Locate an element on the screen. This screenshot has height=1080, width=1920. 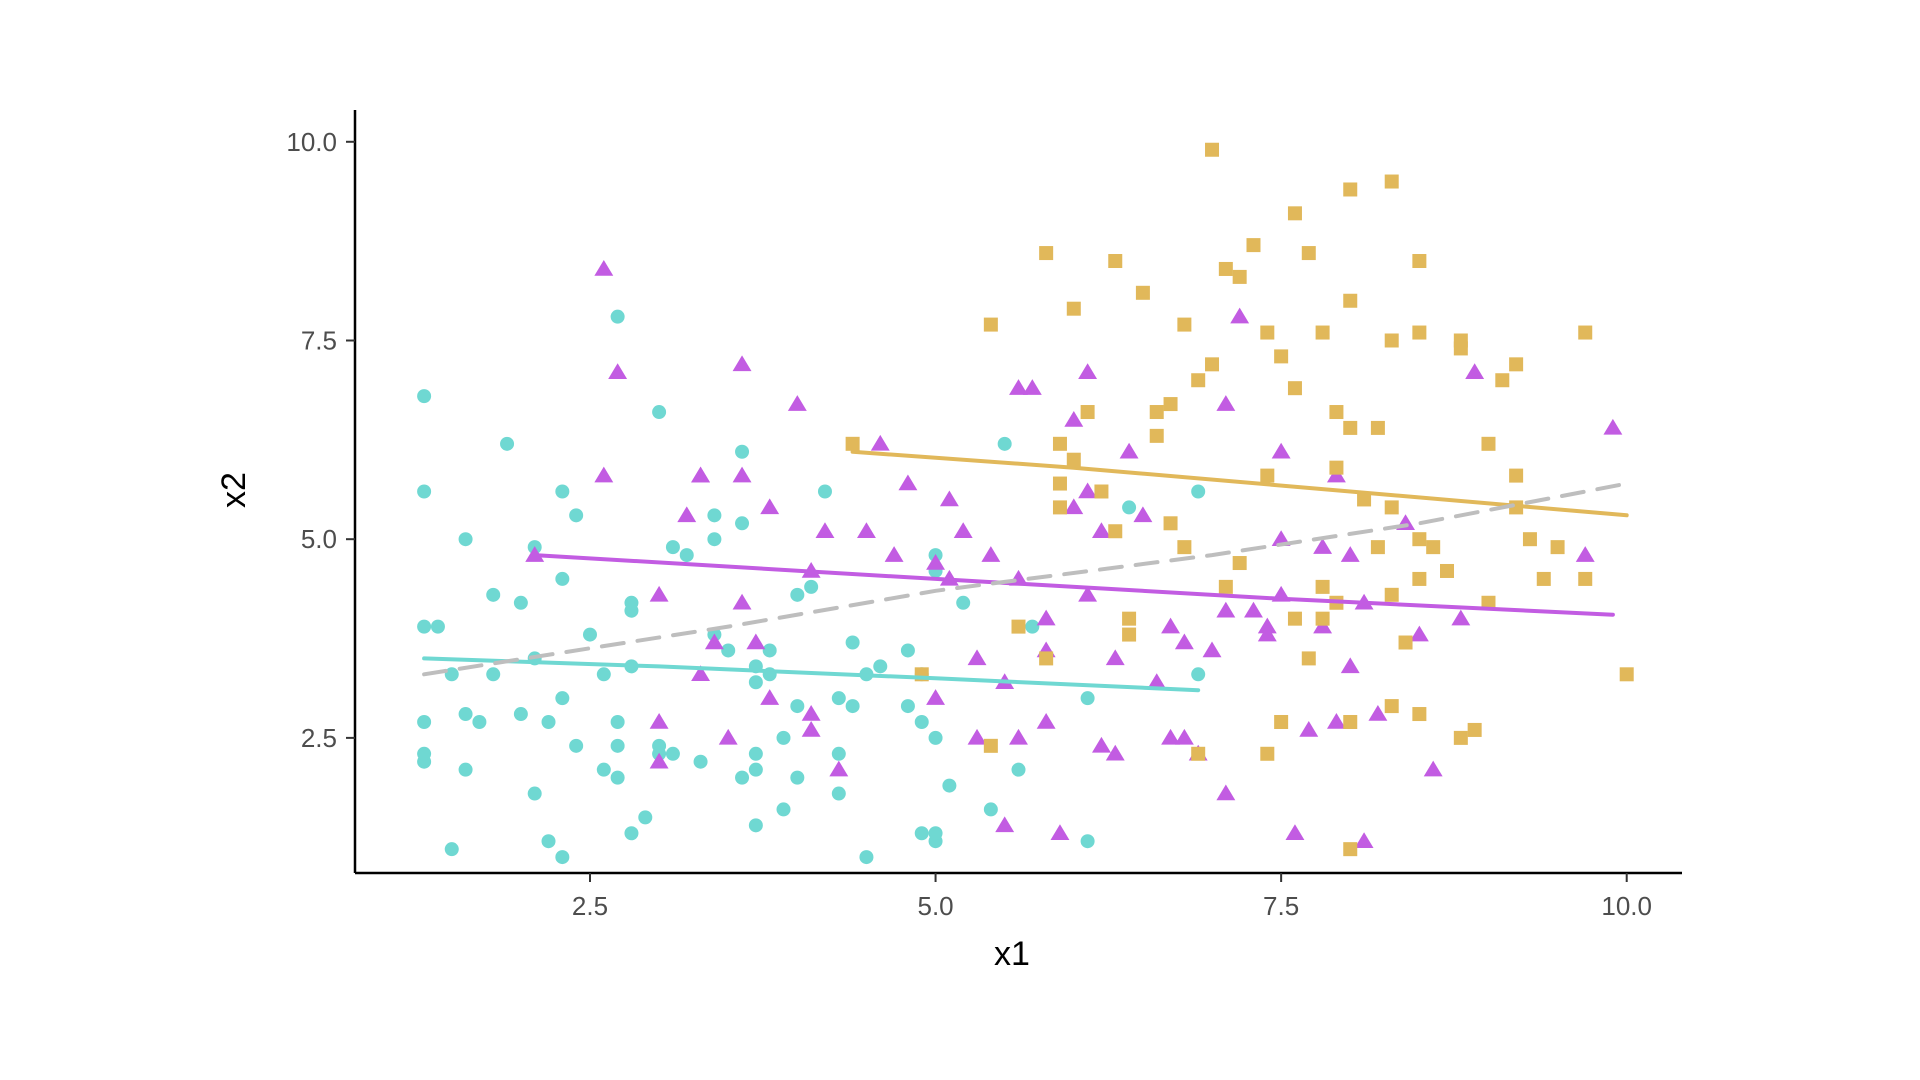
x-tick-label: 7.5 is located at coordinates (1281, 906).